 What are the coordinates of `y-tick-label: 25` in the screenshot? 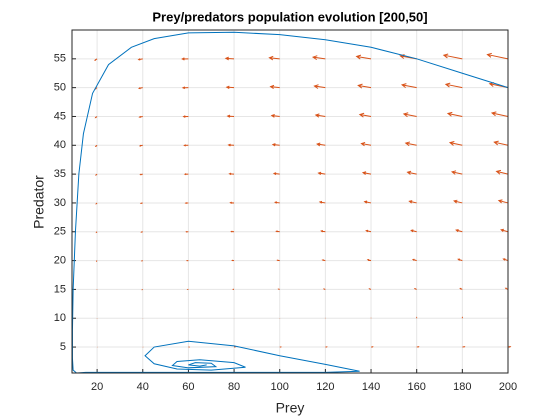 It's located at (60, 232).